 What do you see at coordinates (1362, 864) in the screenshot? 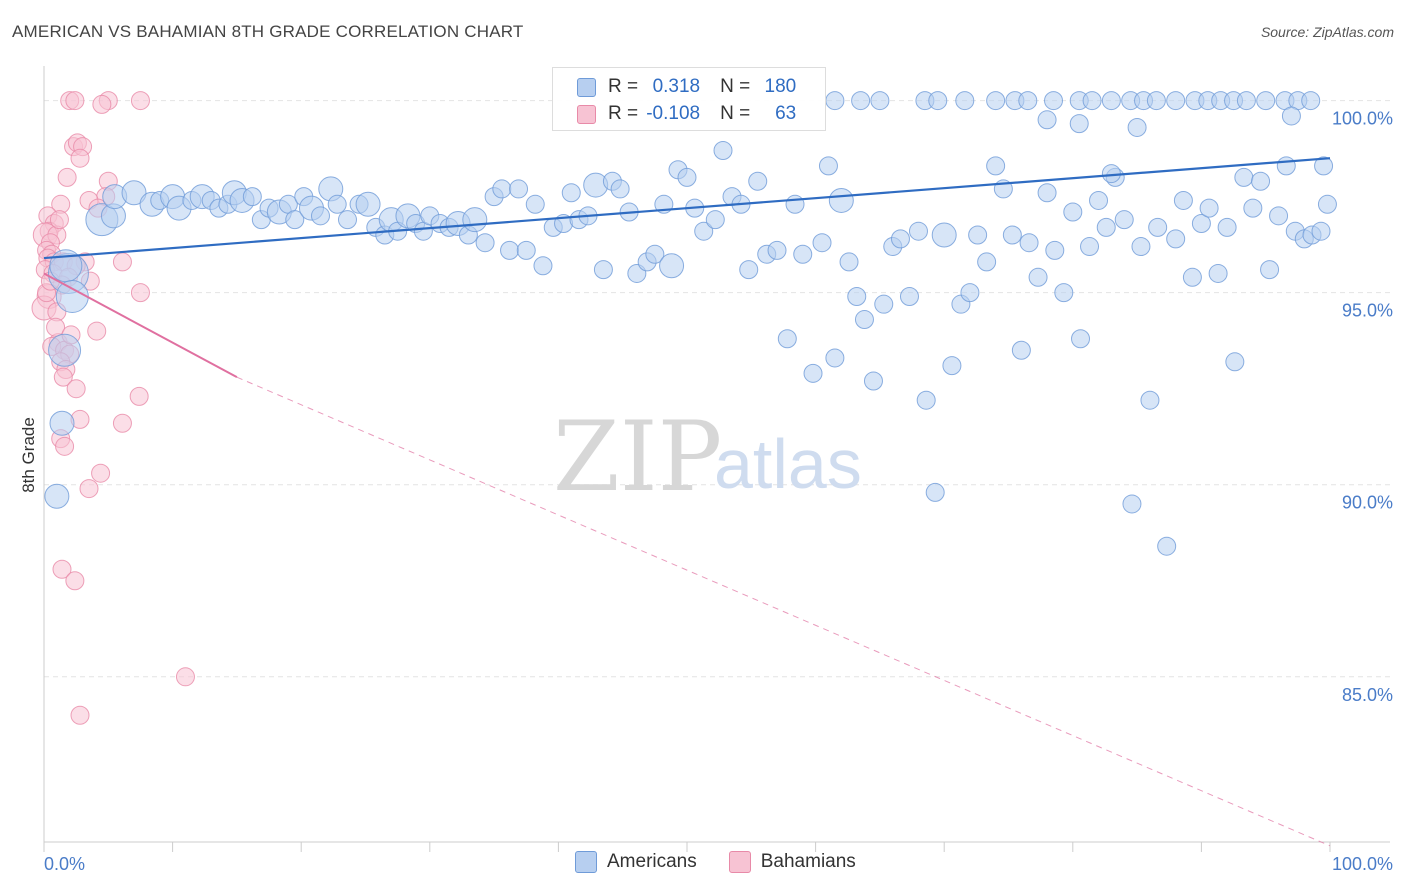
I see `x-tick-label: 100.0%` at bounding box center [1362, 864].